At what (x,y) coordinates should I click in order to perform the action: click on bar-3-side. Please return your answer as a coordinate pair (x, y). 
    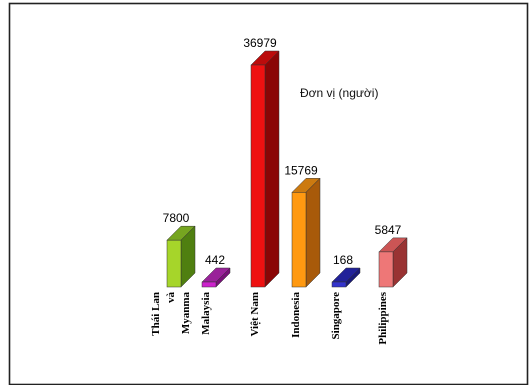
    Looking at the image, I should click on (313, 232).